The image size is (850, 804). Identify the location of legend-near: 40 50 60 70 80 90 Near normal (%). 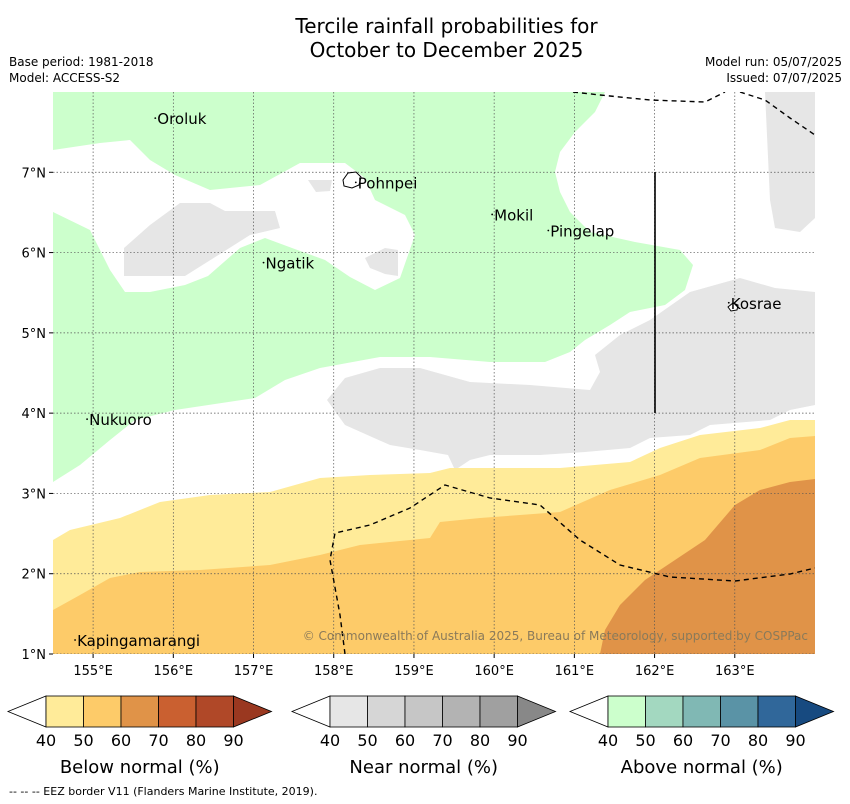
(423, 736).